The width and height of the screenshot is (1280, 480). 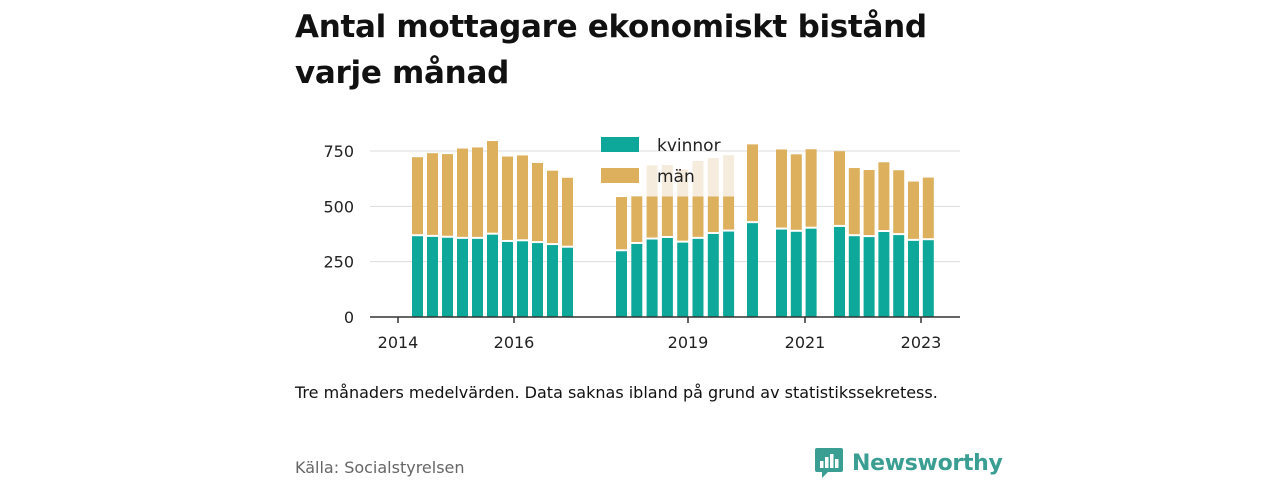 What do you see at coordinates (927, 463) in the screenshot?
I see `brand-name: Newsworthy` at bounding box center [927, 463].